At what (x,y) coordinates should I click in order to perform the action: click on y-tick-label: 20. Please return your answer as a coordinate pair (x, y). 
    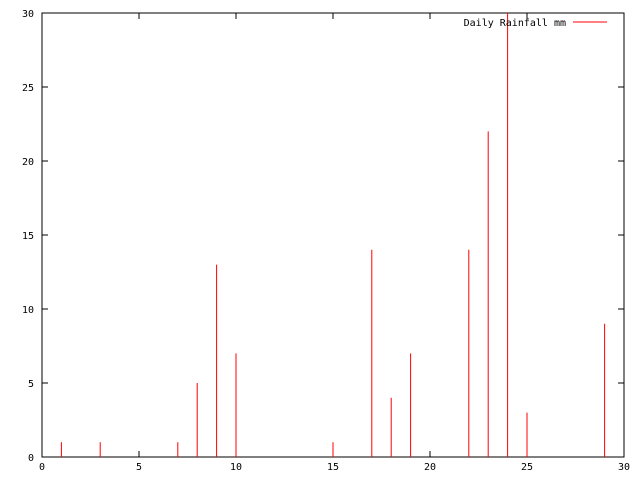
    Looking at the image, I should click on (28, 162).